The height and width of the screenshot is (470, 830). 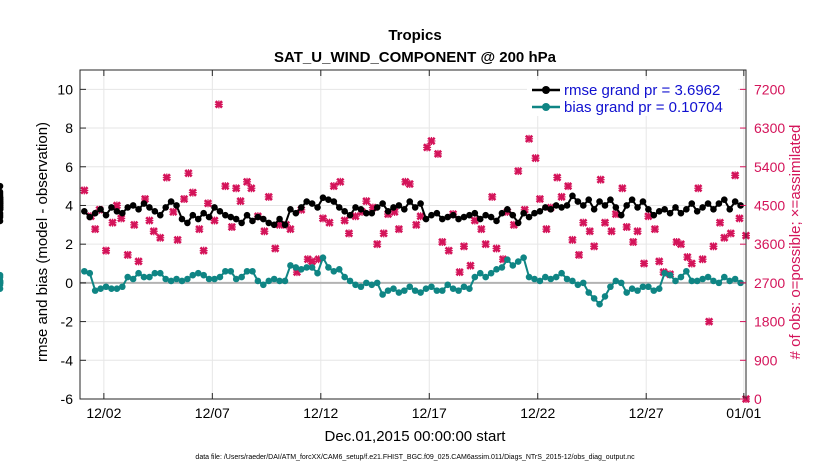 I want to click on y-tick-label: 2, so click(x=69, y=244).